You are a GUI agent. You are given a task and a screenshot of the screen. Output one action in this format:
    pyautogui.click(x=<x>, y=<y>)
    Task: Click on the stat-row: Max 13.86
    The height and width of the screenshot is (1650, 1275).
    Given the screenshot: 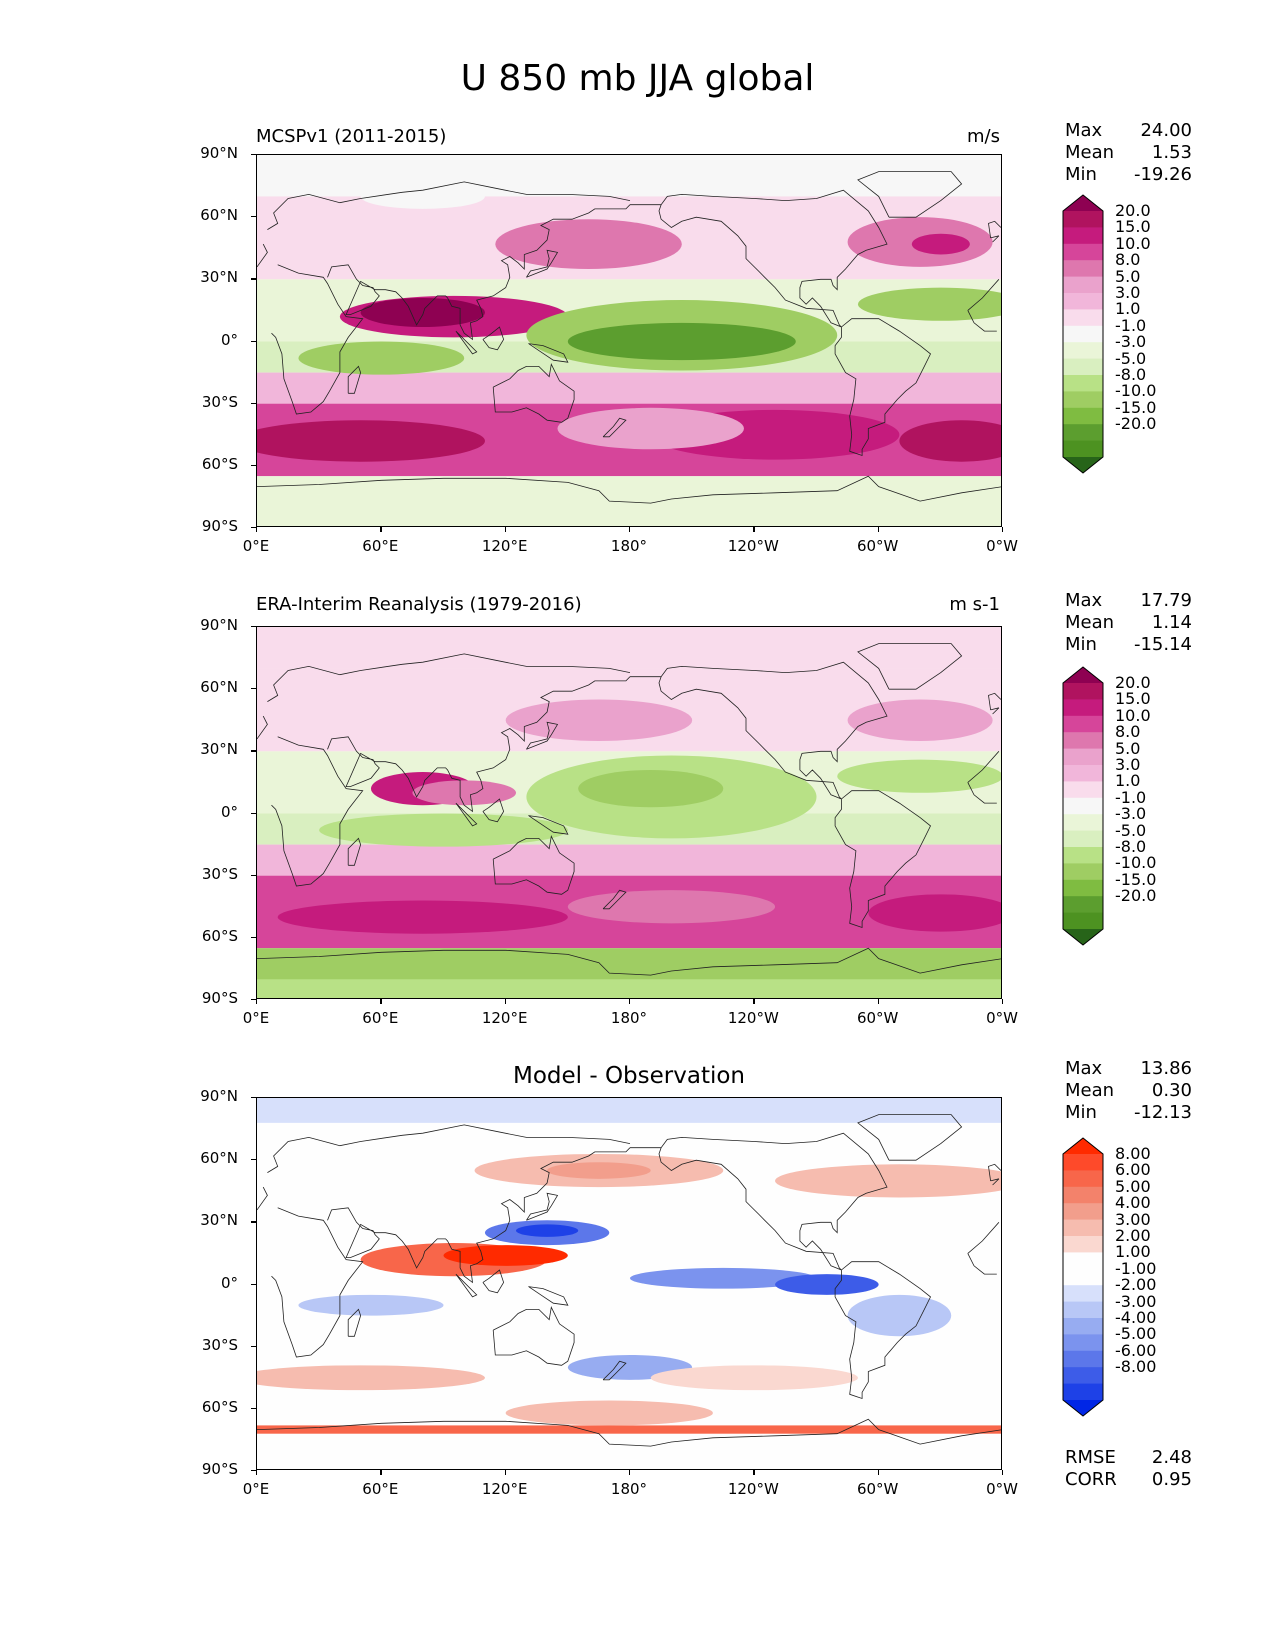 What is the action you would take?
    pyautogui.click(x=1128, y=1069)
    